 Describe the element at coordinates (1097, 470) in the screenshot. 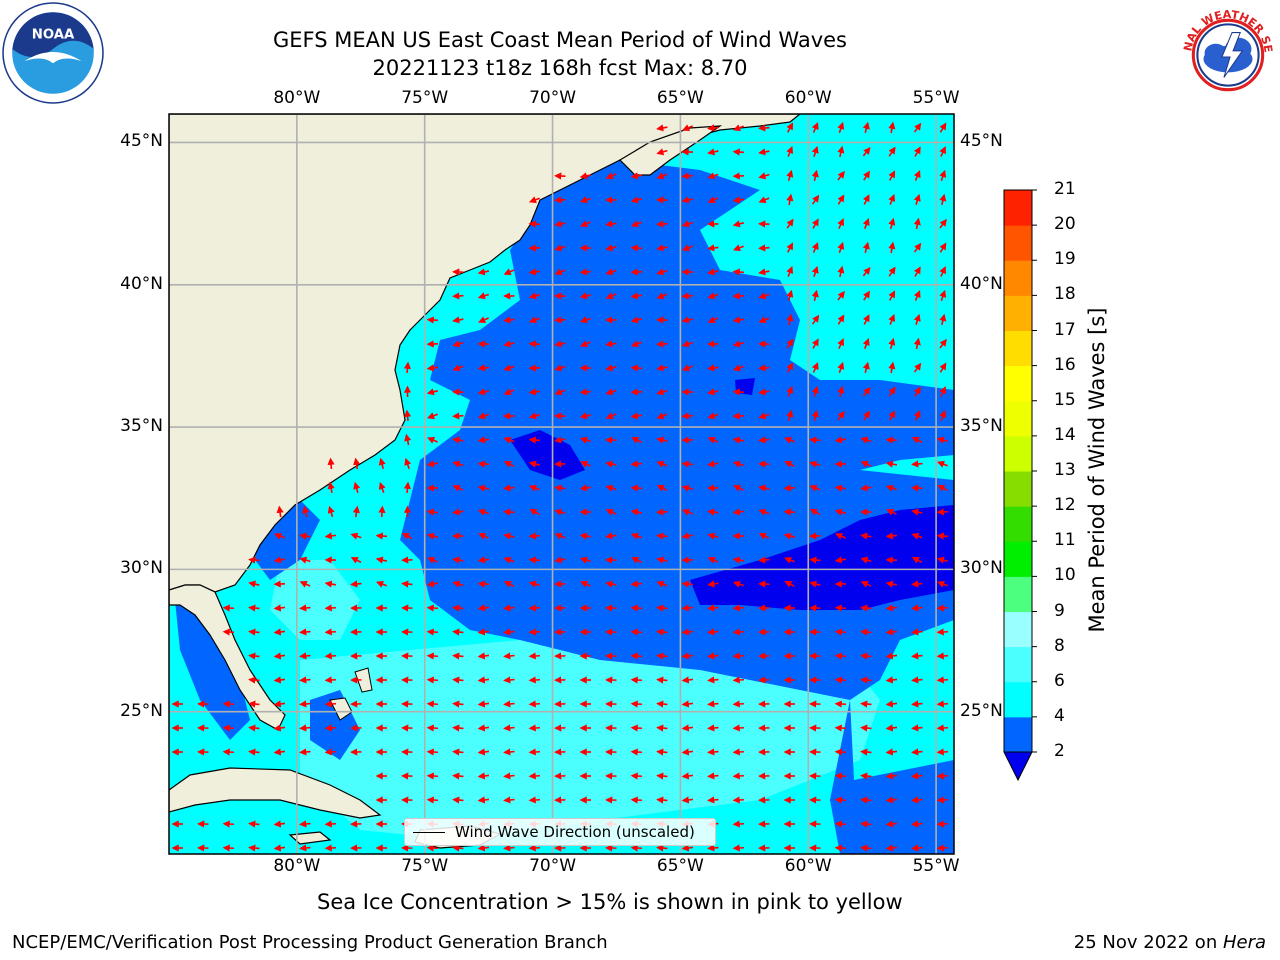

I see `colorbar-label: Mean Period of Wind Waves [s]` at that location.